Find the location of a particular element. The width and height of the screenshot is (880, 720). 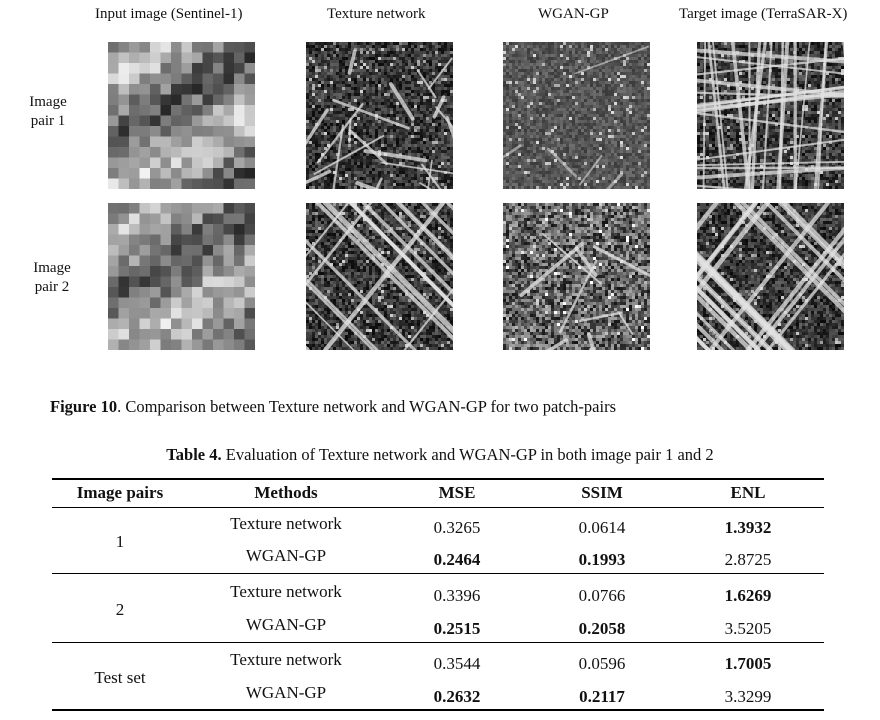

table-header-mse: MSE is located at coordinates (457, 492).